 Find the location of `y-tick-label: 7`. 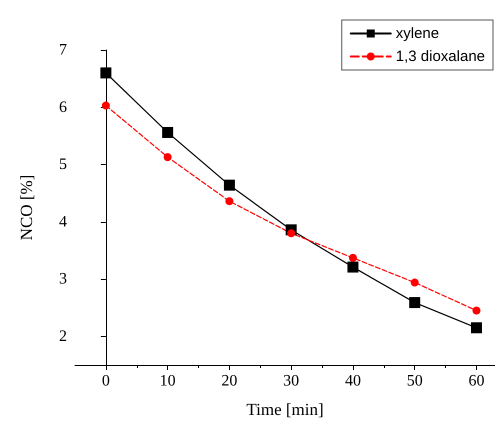

y-tick-label: 7 is located at coordinates (63, 50).